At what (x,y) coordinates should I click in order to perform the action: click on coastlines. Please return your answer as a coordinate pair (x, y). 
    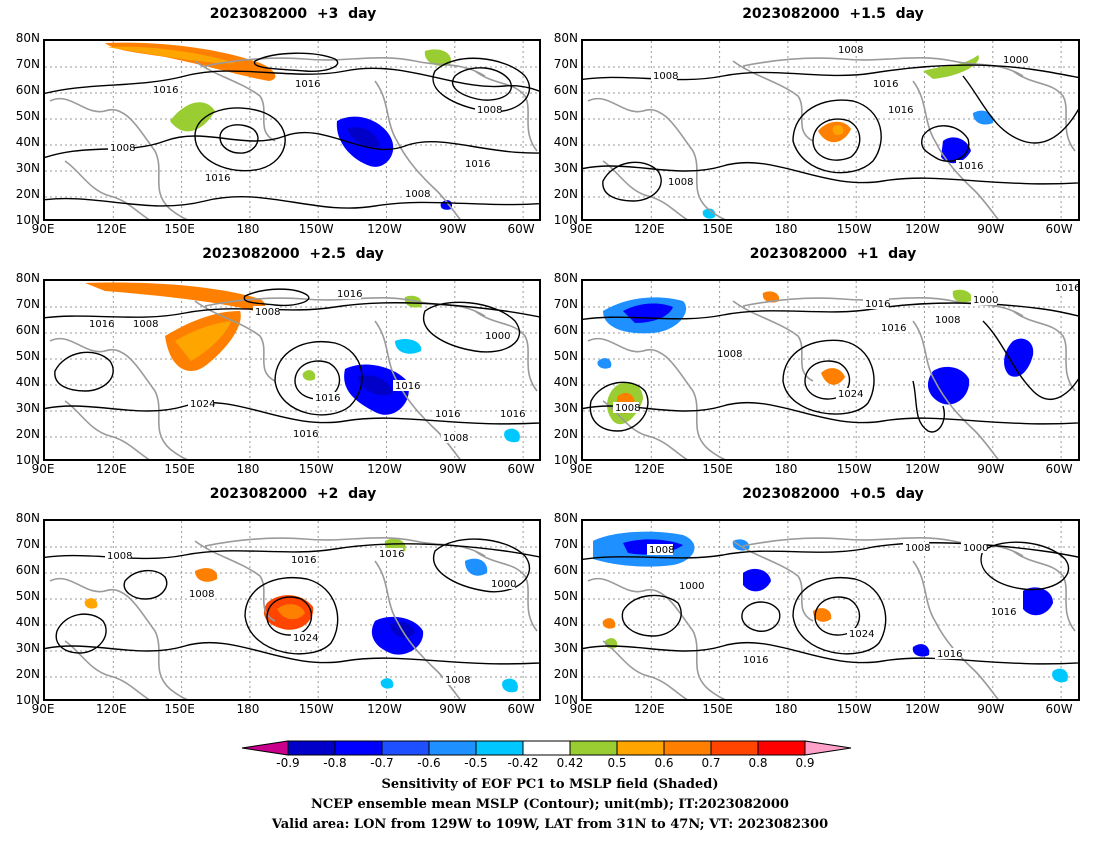
    Looking at the image, I should click on (293, 618).